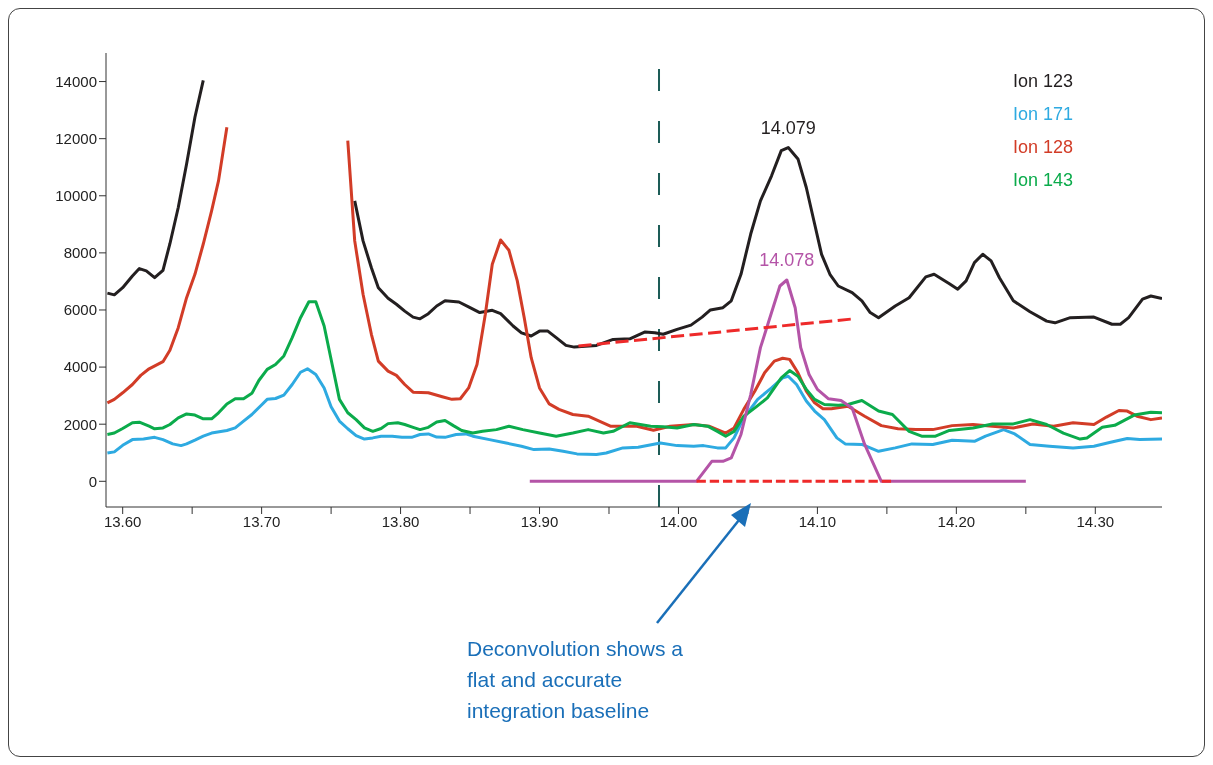  Describe the element at coordinates (80, 367) in the screenshot. I see `y-tick-label: 4000` at that location.